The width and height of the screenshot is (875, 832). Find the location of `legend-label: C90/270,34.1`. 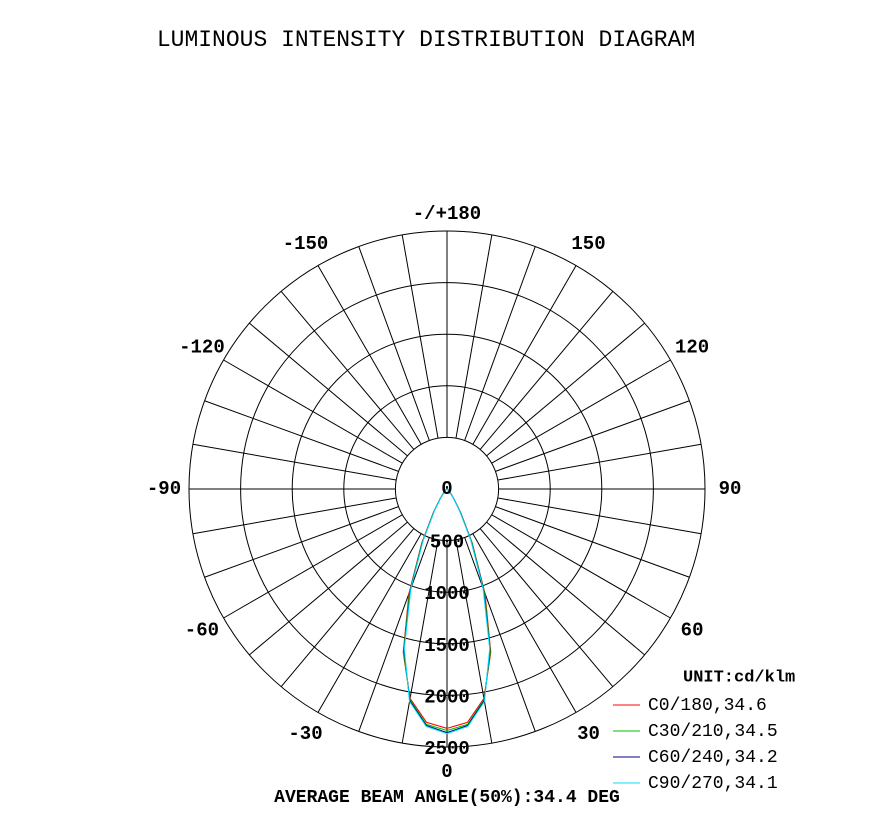

legend-label: C90/270,34.1 is located at coordinates (713, 784).